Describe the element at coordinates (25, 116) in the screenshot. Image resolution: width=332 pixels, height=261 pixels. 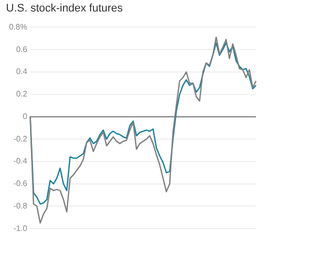
I see `y-tick-label: 0` at that location.